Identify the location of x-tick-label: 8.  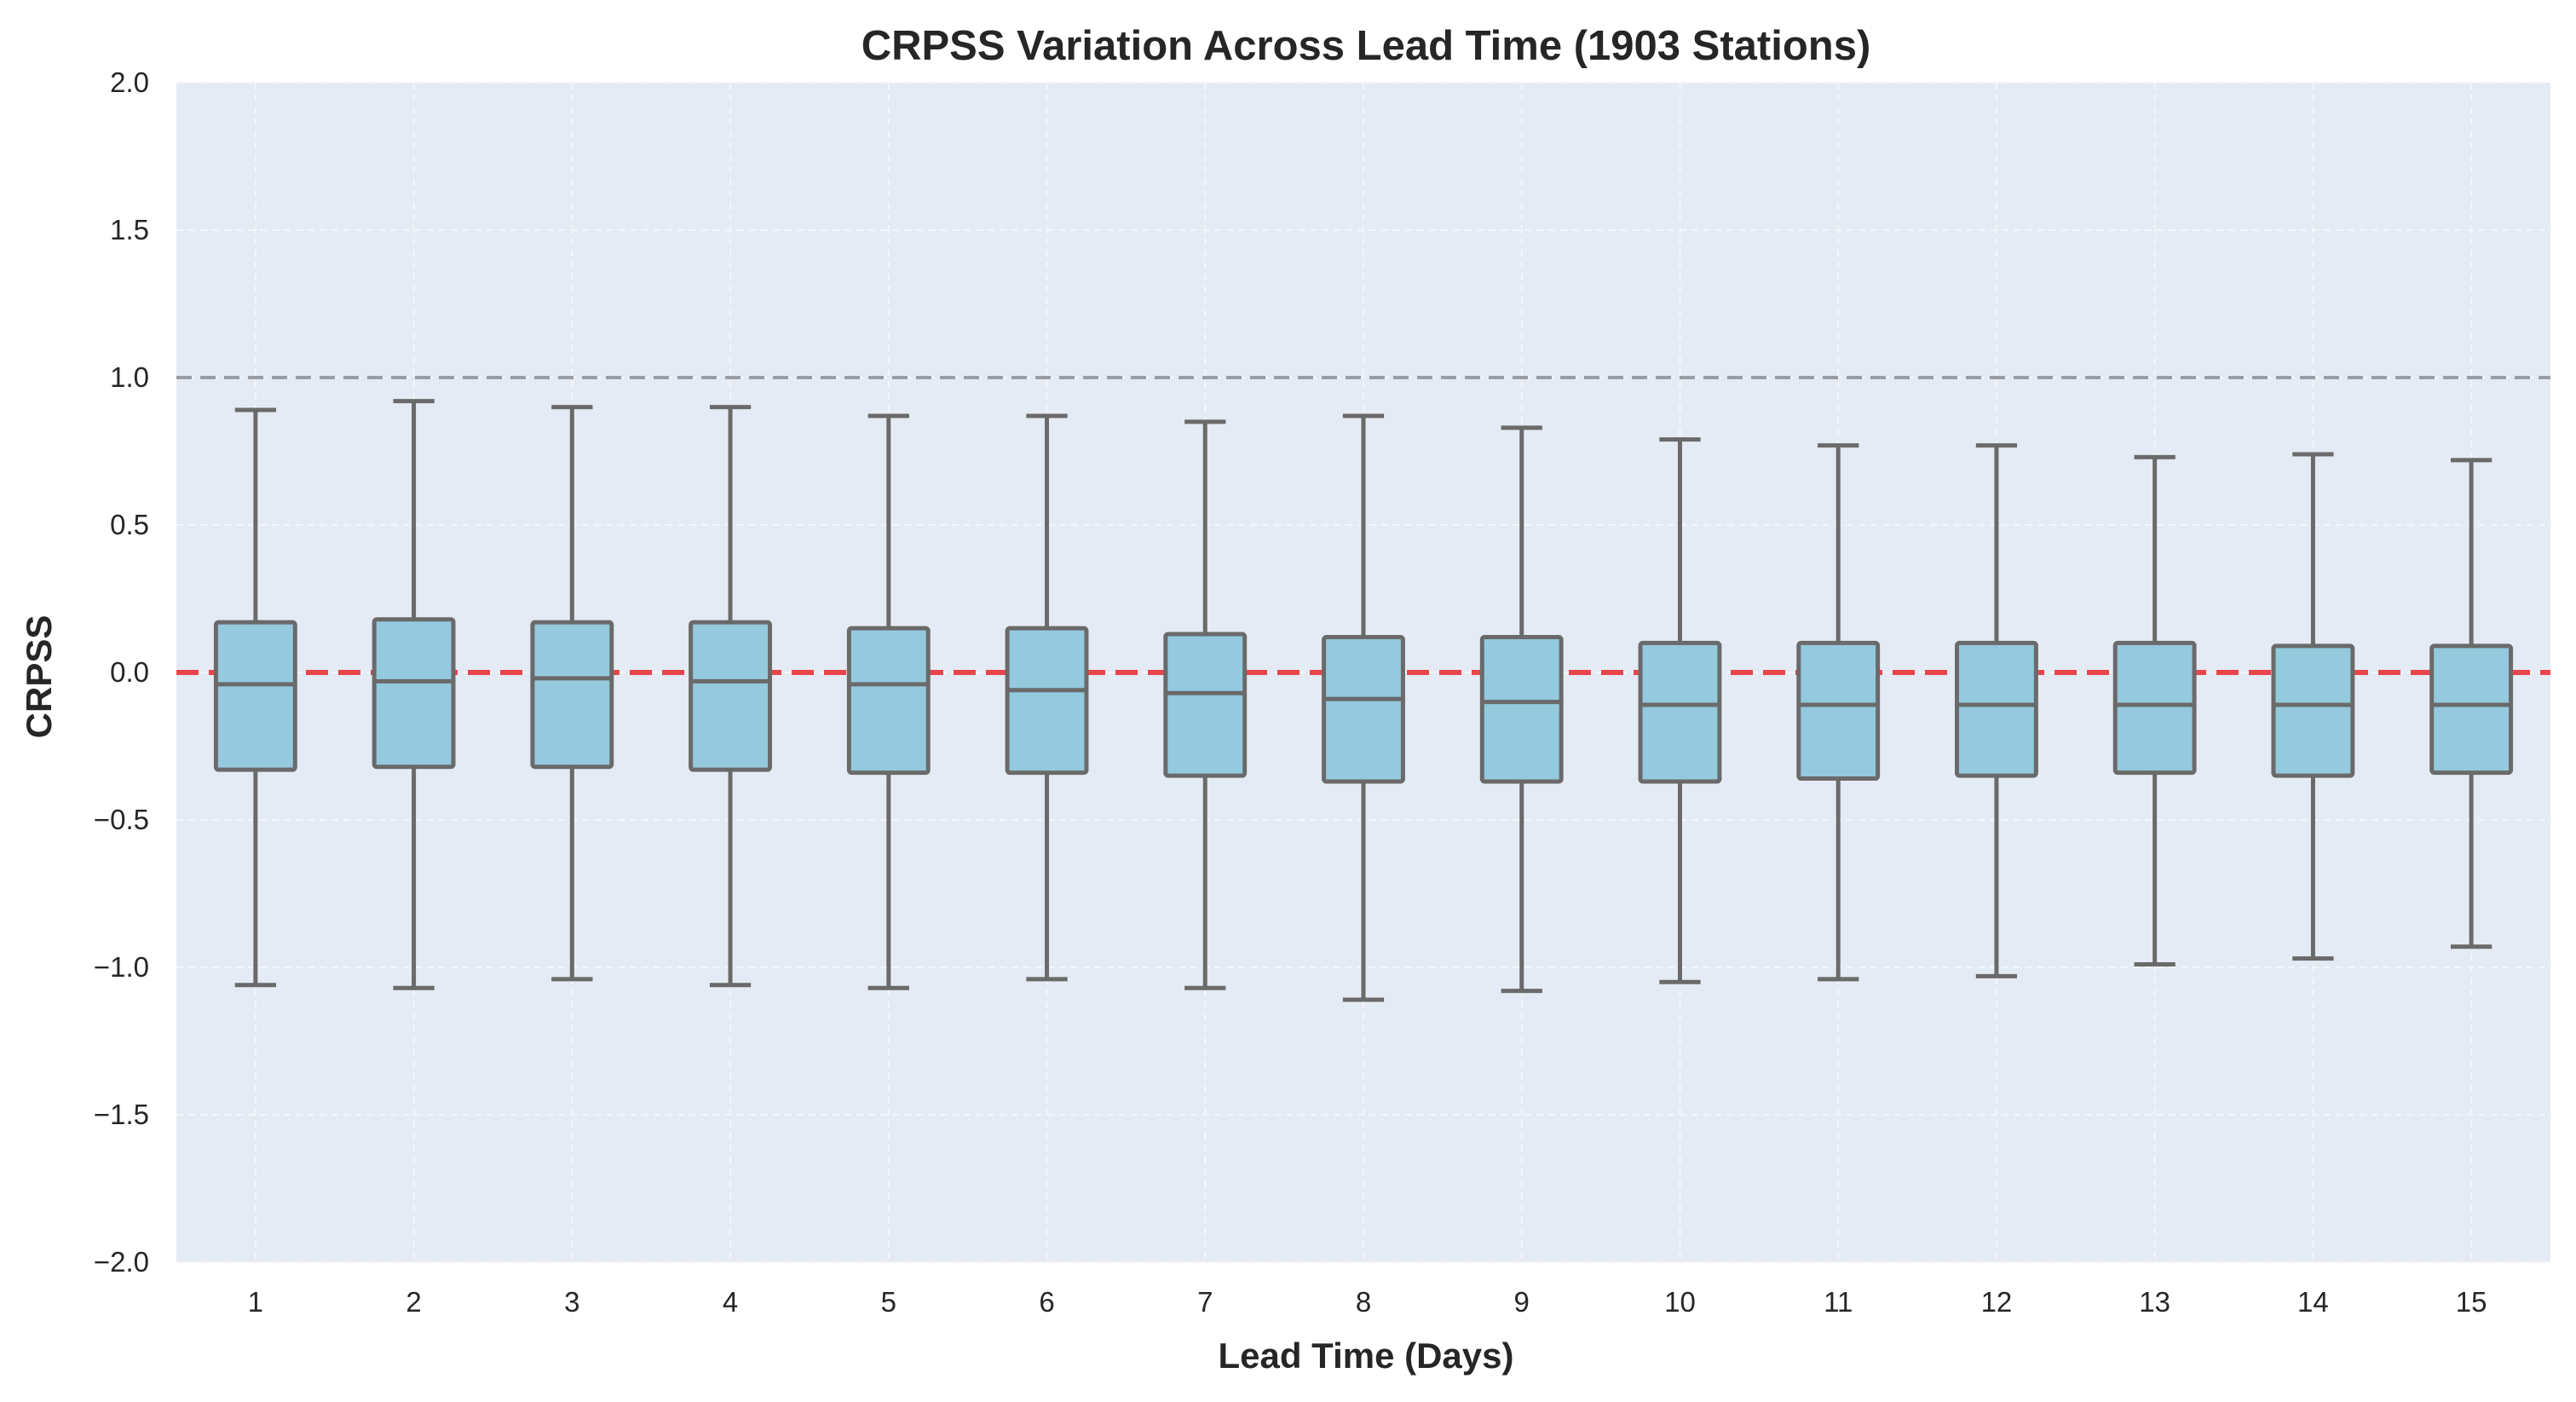
(1363, 1302).